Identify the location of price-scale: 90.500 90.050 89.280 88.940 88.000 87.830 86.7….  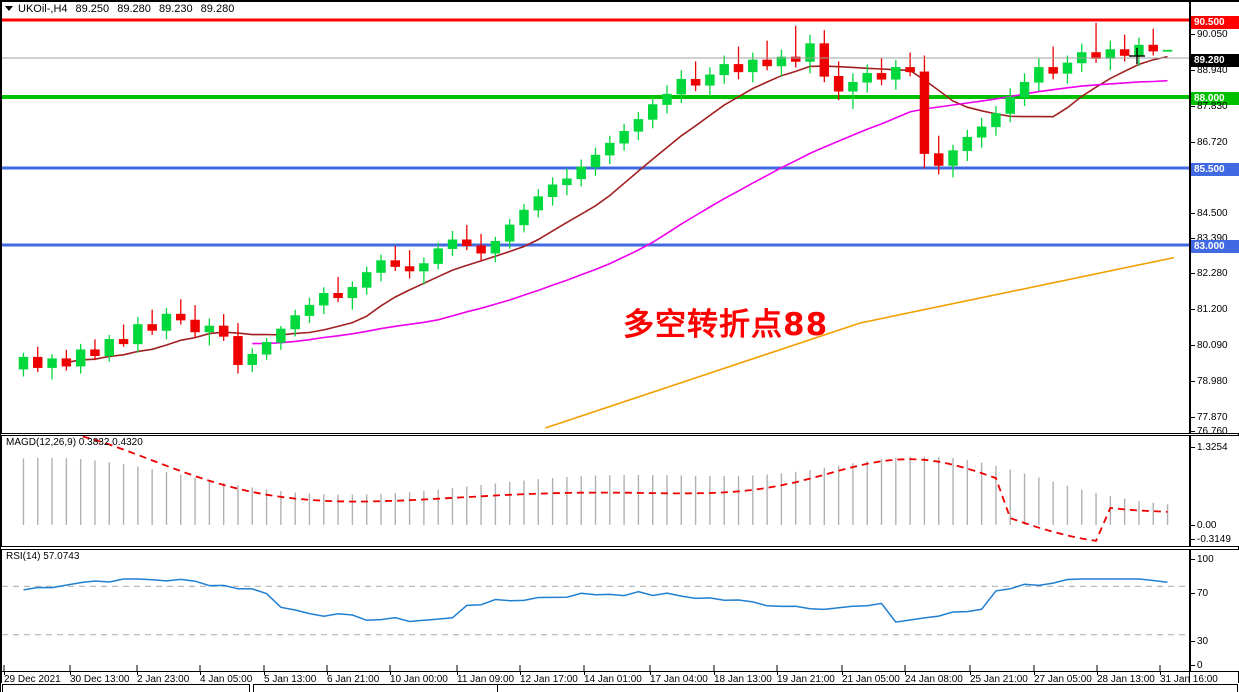
(1214, 219).